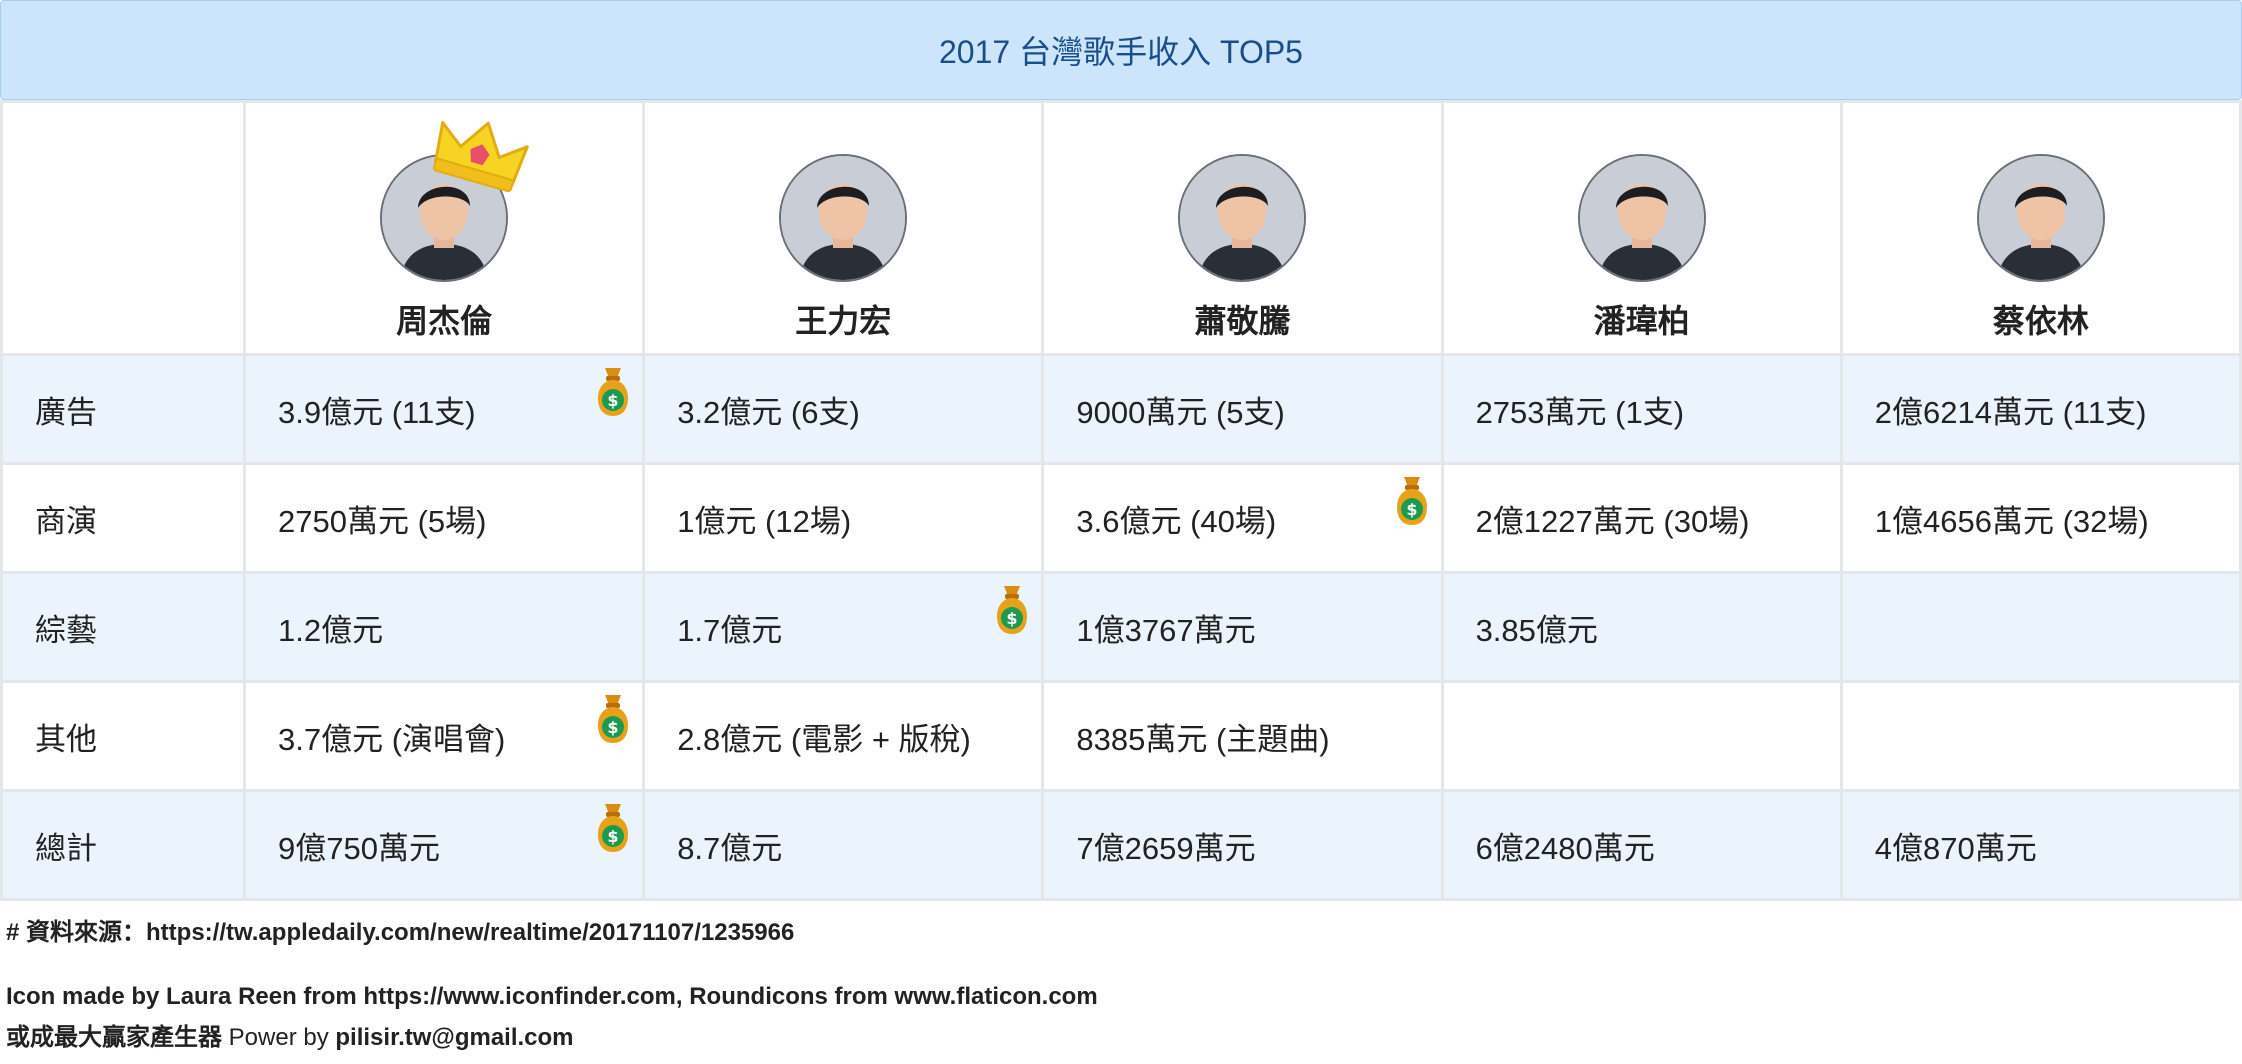  I want to click on title-bar: 2017 台灣歌手收入 TOP5, so click(1121, 50).